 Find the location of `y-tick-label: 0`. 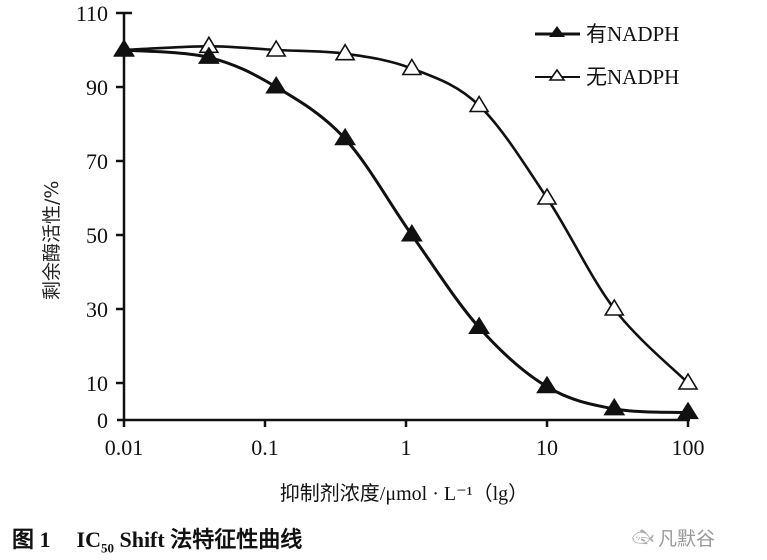

y-tick-label: 0 is located at coordinates (102, 420).